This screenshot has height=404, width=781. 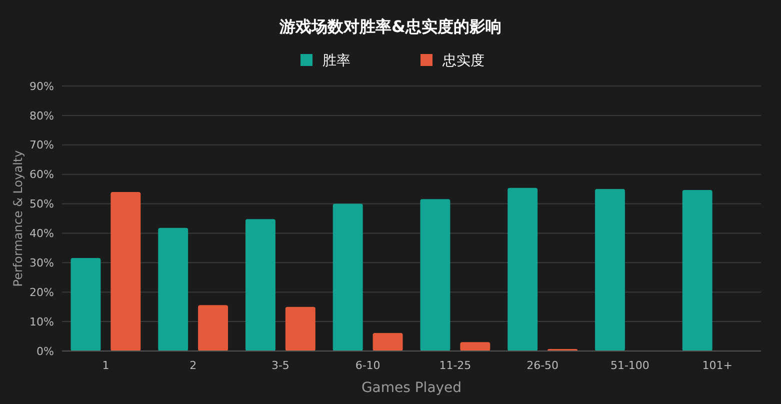 I want to click on legend-label: 忠实度, so click(x=463, y=60).